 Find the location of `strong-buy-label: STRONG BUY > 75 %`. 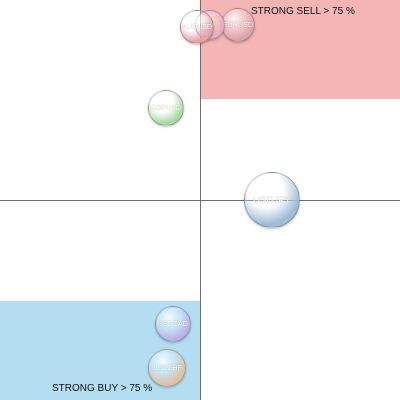

strong-buy-label: STRONG BUY > 75 % is located at coordinates (102, 388).